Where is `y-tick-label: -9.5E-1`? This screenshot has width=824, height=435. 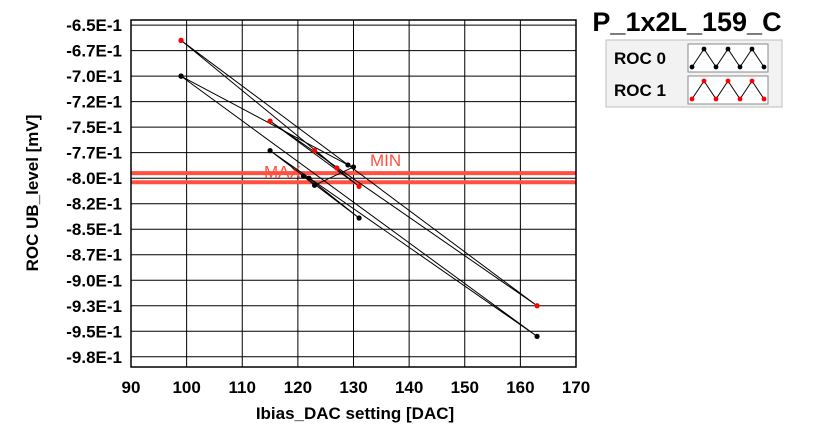 y-tick-label: -9.5E-1 is located at coordinates (94, 331).